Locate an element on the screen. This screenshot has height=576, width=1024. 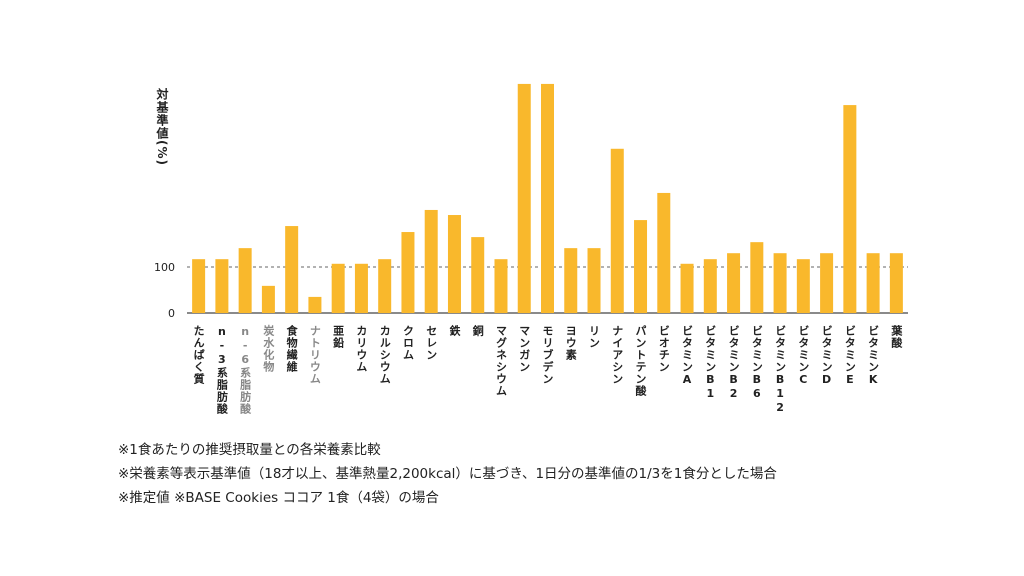
x-tick-label: 食物繊維 is located at coordinates (291, 348).